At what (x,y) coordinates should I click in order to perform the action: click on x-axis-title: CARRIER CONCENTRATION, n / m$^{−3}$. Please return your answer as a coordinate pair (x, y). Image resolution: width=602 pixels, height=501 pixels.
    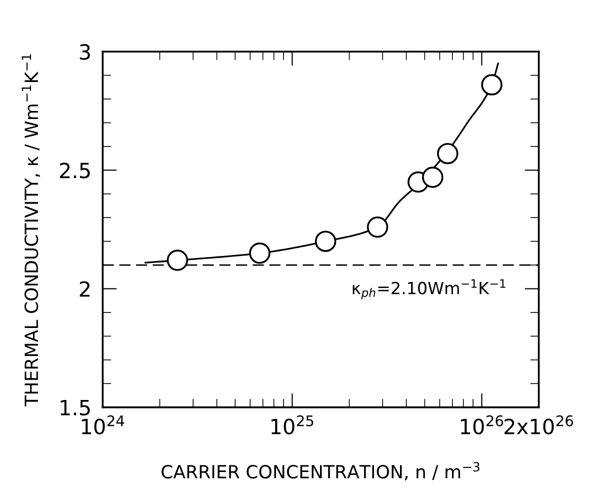
    Looking at the image, I should click on (321, 471).